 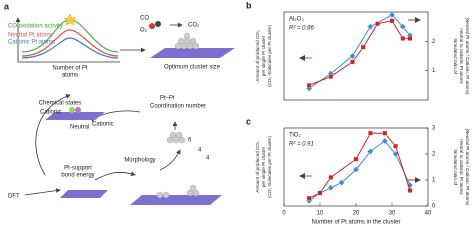 I want to click on node-label: Neutral, so click(x=79, y=128).